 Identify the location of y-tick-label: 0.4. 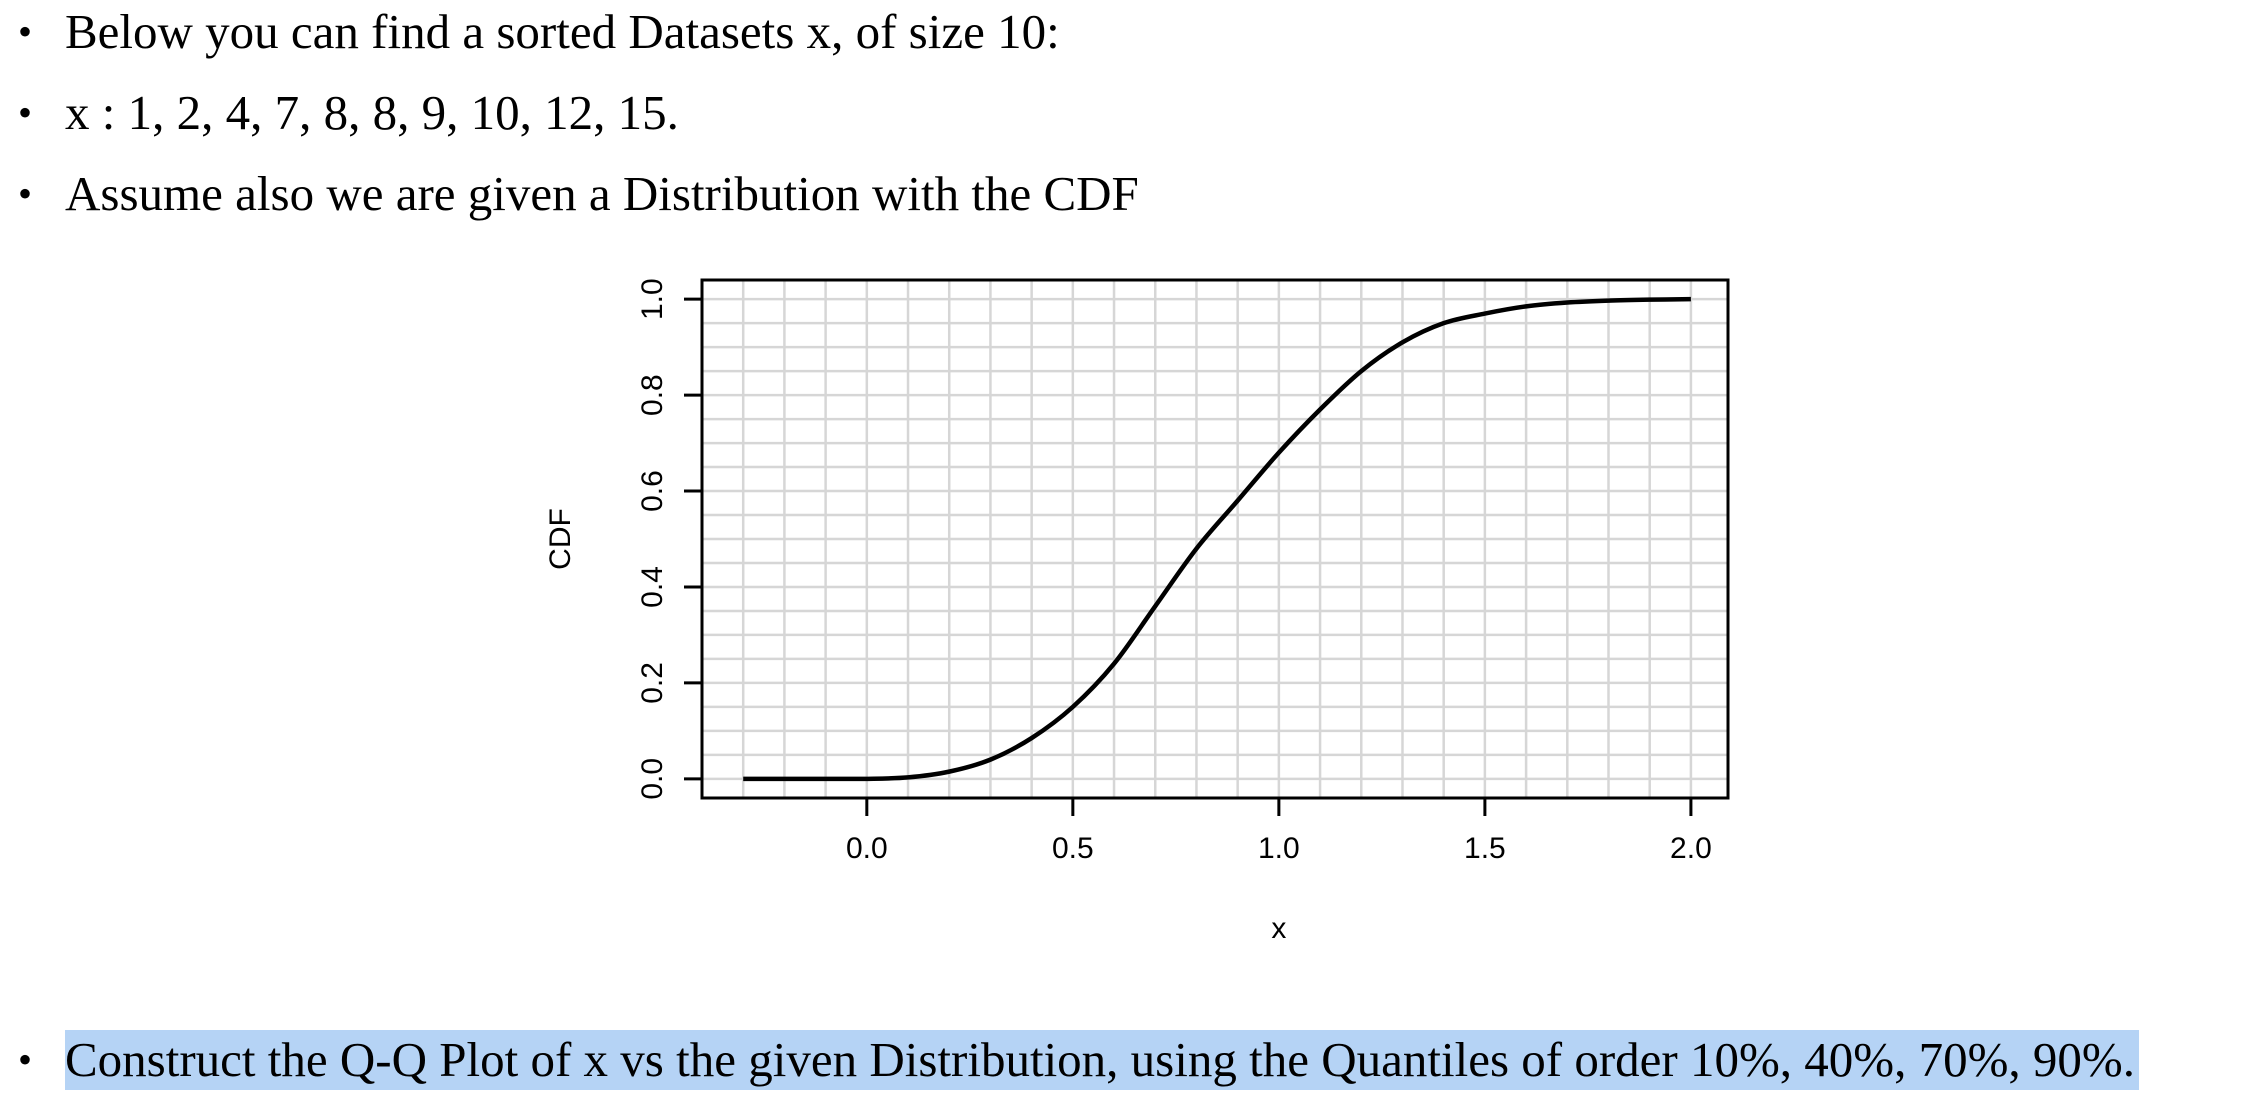
(652, 587).